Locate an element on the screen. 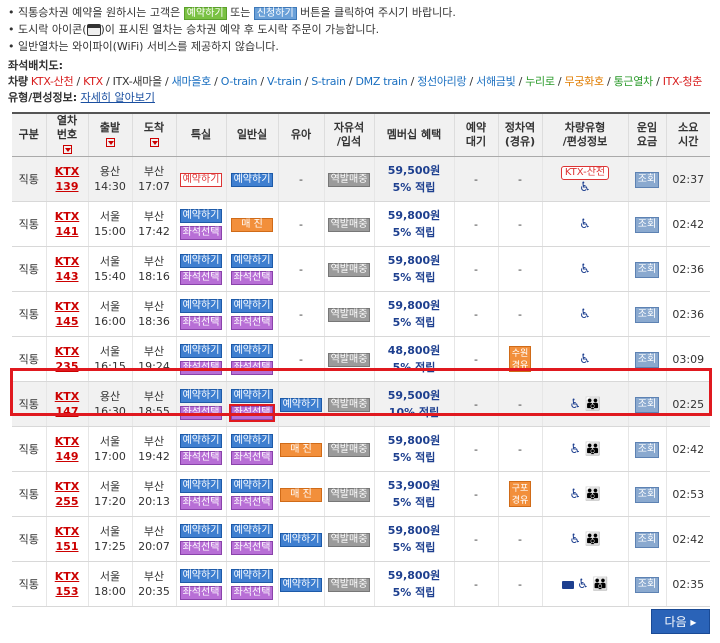  legend-car-type: DMZ train is located at coordinates (381, 81).